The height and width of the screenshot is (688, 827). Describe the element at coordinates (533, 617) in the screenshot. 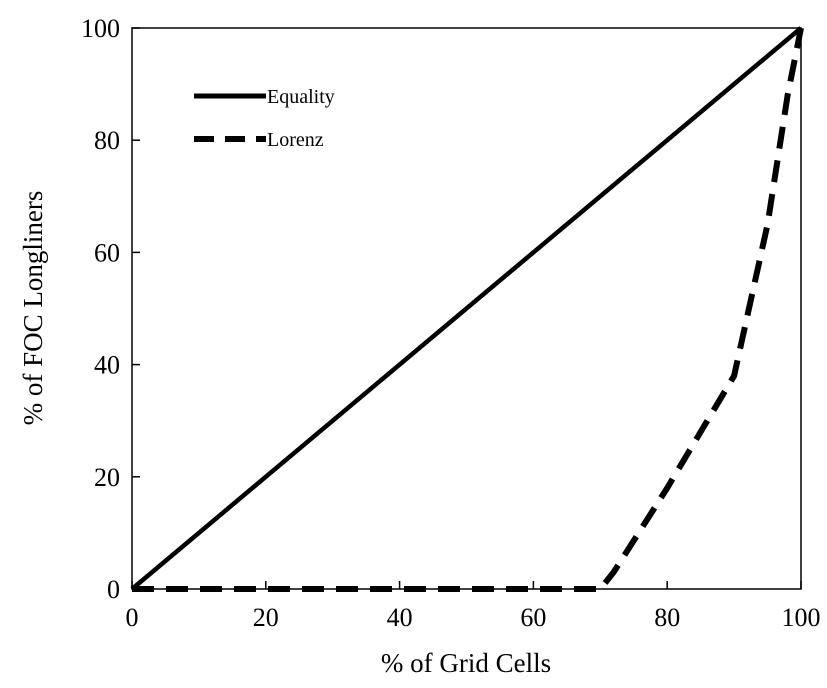

I see `x-tick-label: 60` at that location.